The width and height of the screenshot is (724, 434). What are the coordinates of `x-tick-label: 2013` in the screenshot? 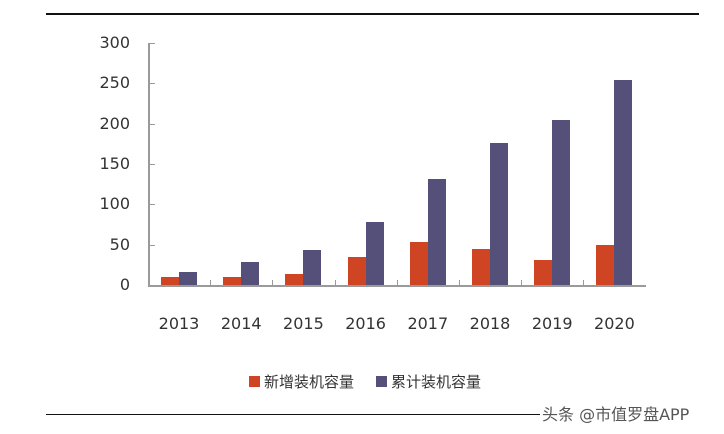 It's located at (179, 323).